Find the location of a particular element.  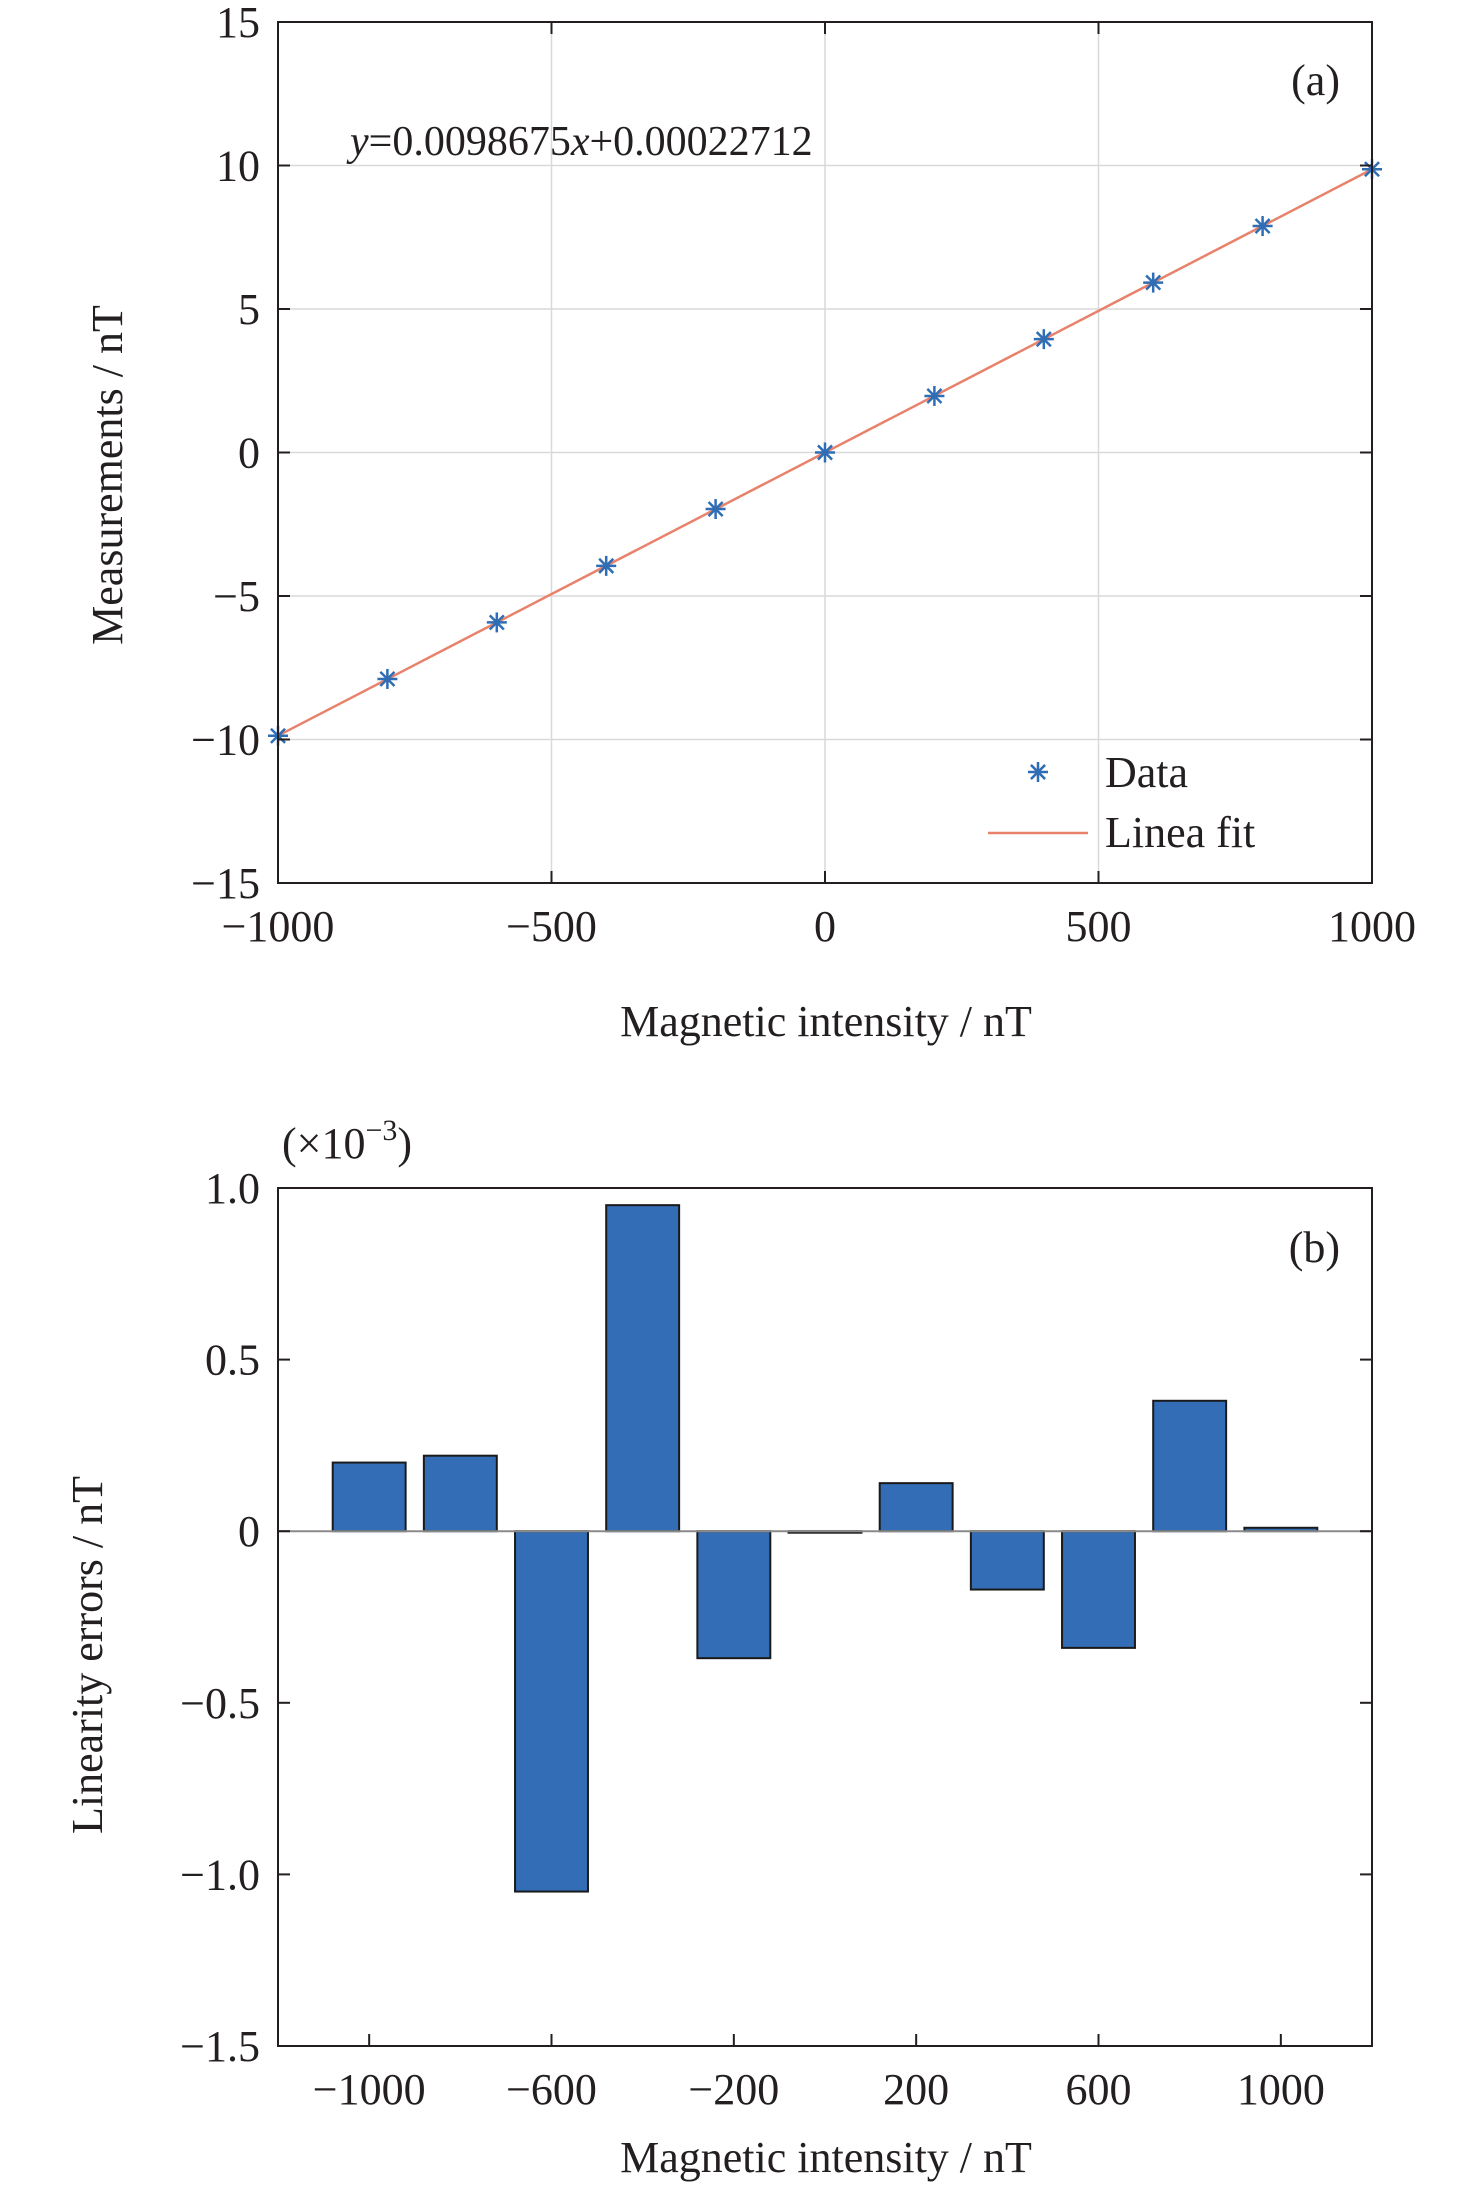

equation-intercept: +0.00022712 is located at coordinates (701, 142).